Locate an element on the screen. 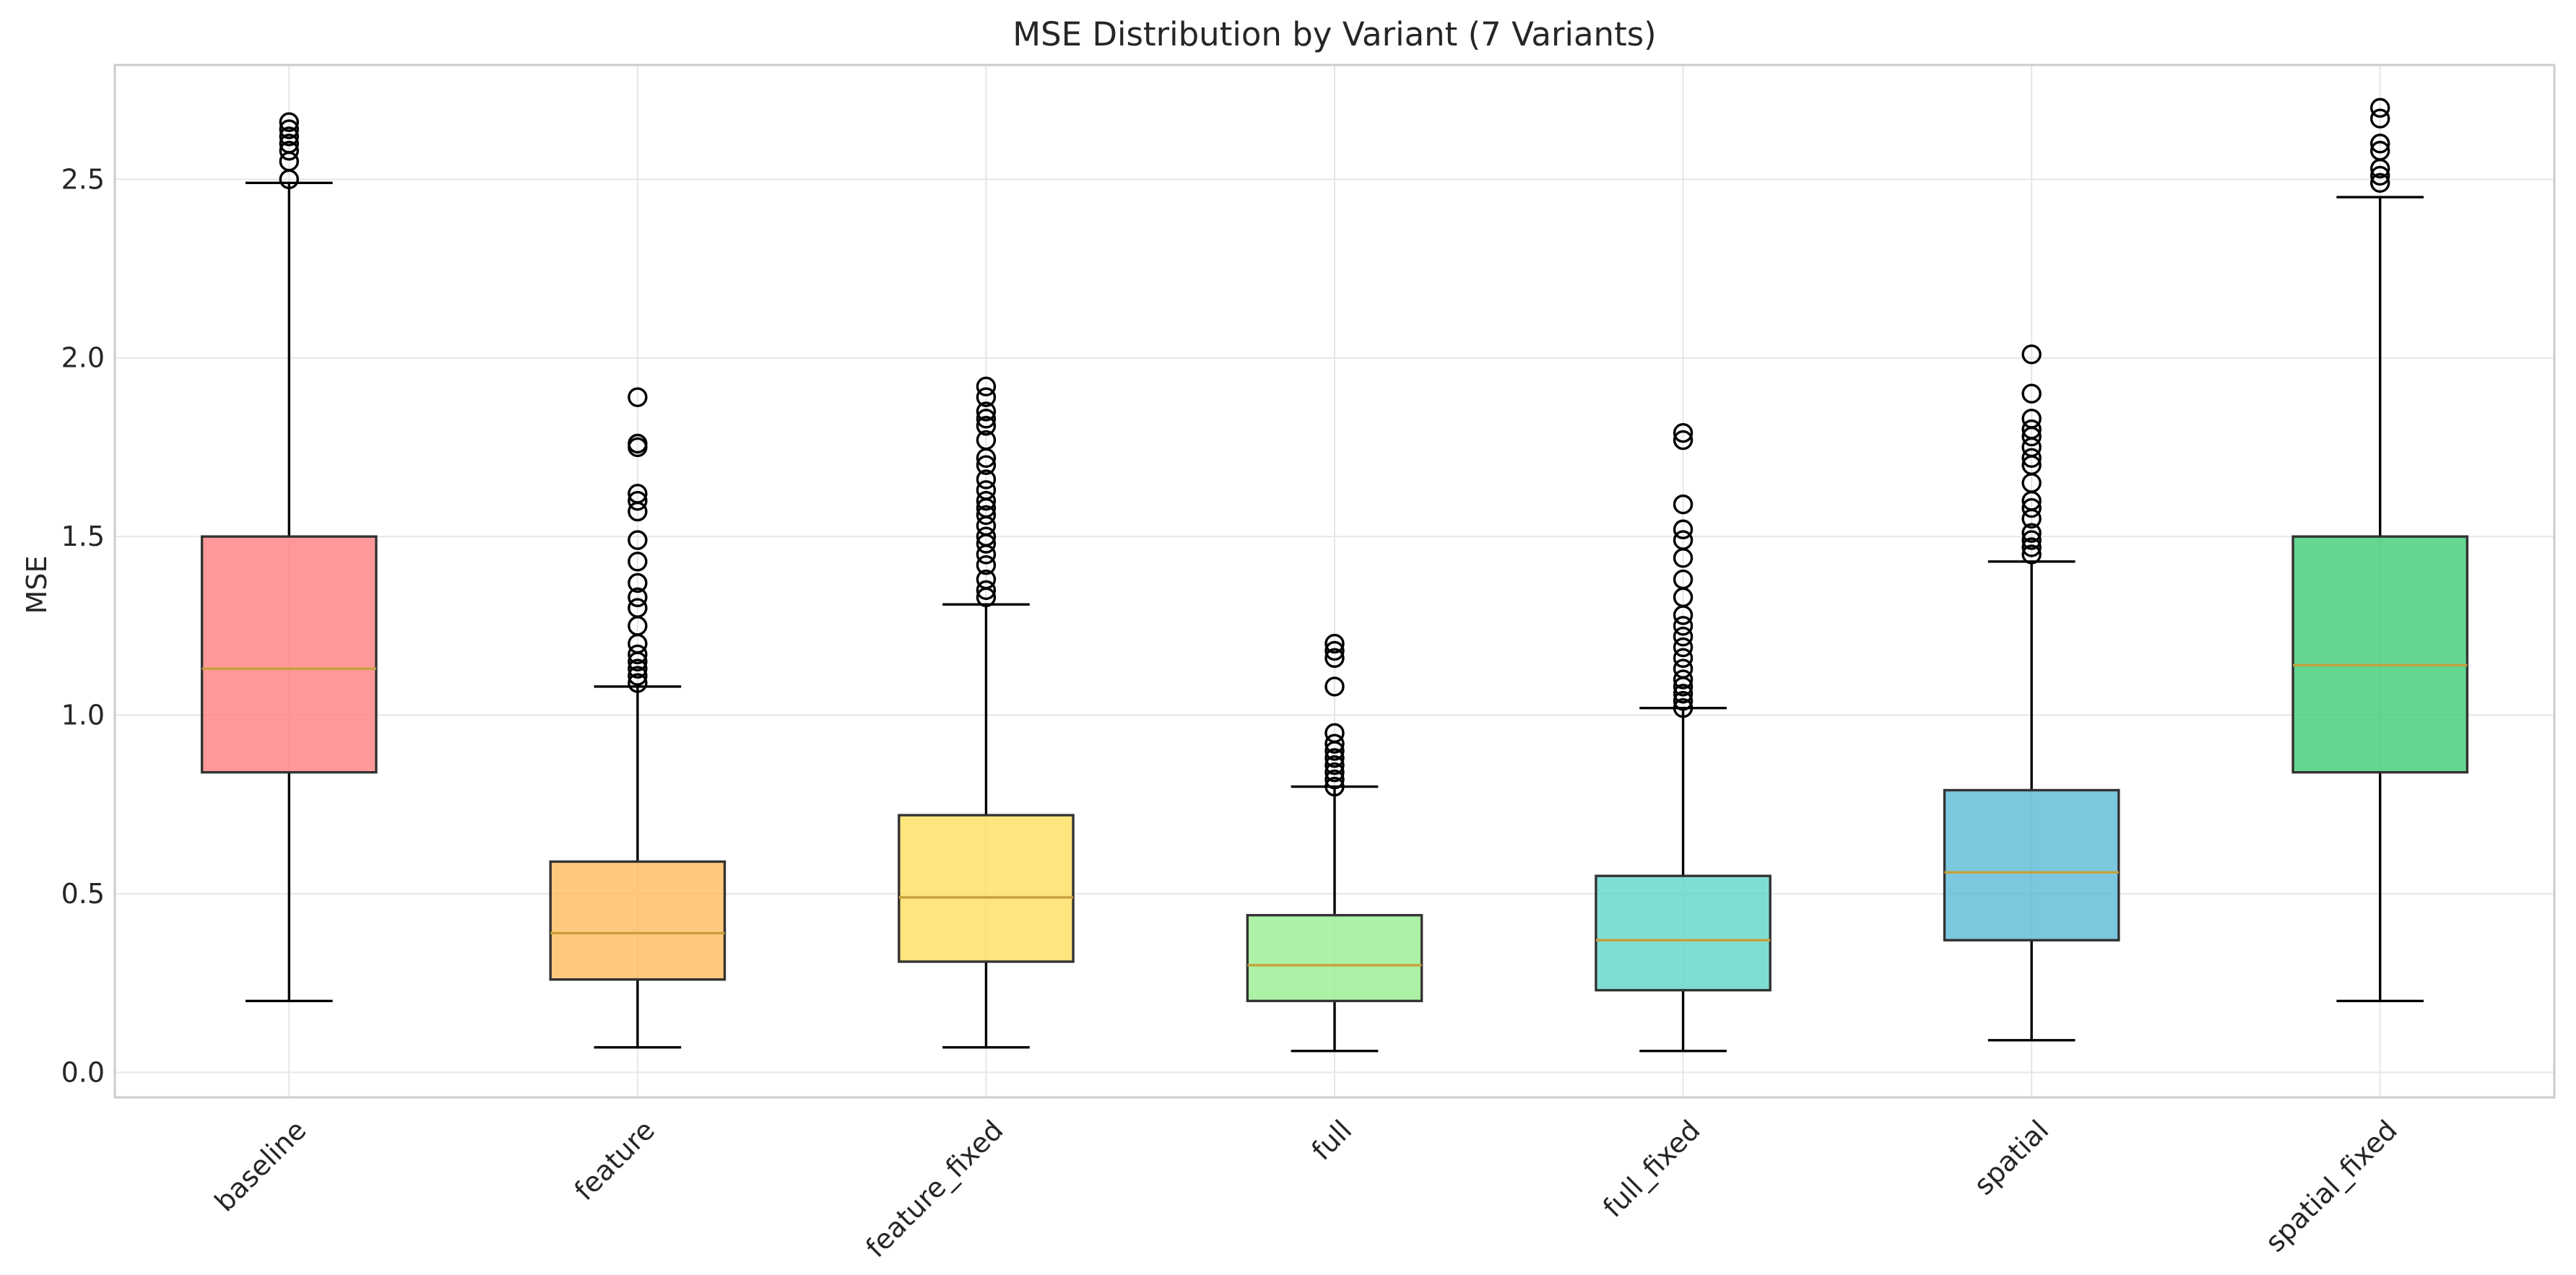  box-full is located at coordinates (1334, 958).